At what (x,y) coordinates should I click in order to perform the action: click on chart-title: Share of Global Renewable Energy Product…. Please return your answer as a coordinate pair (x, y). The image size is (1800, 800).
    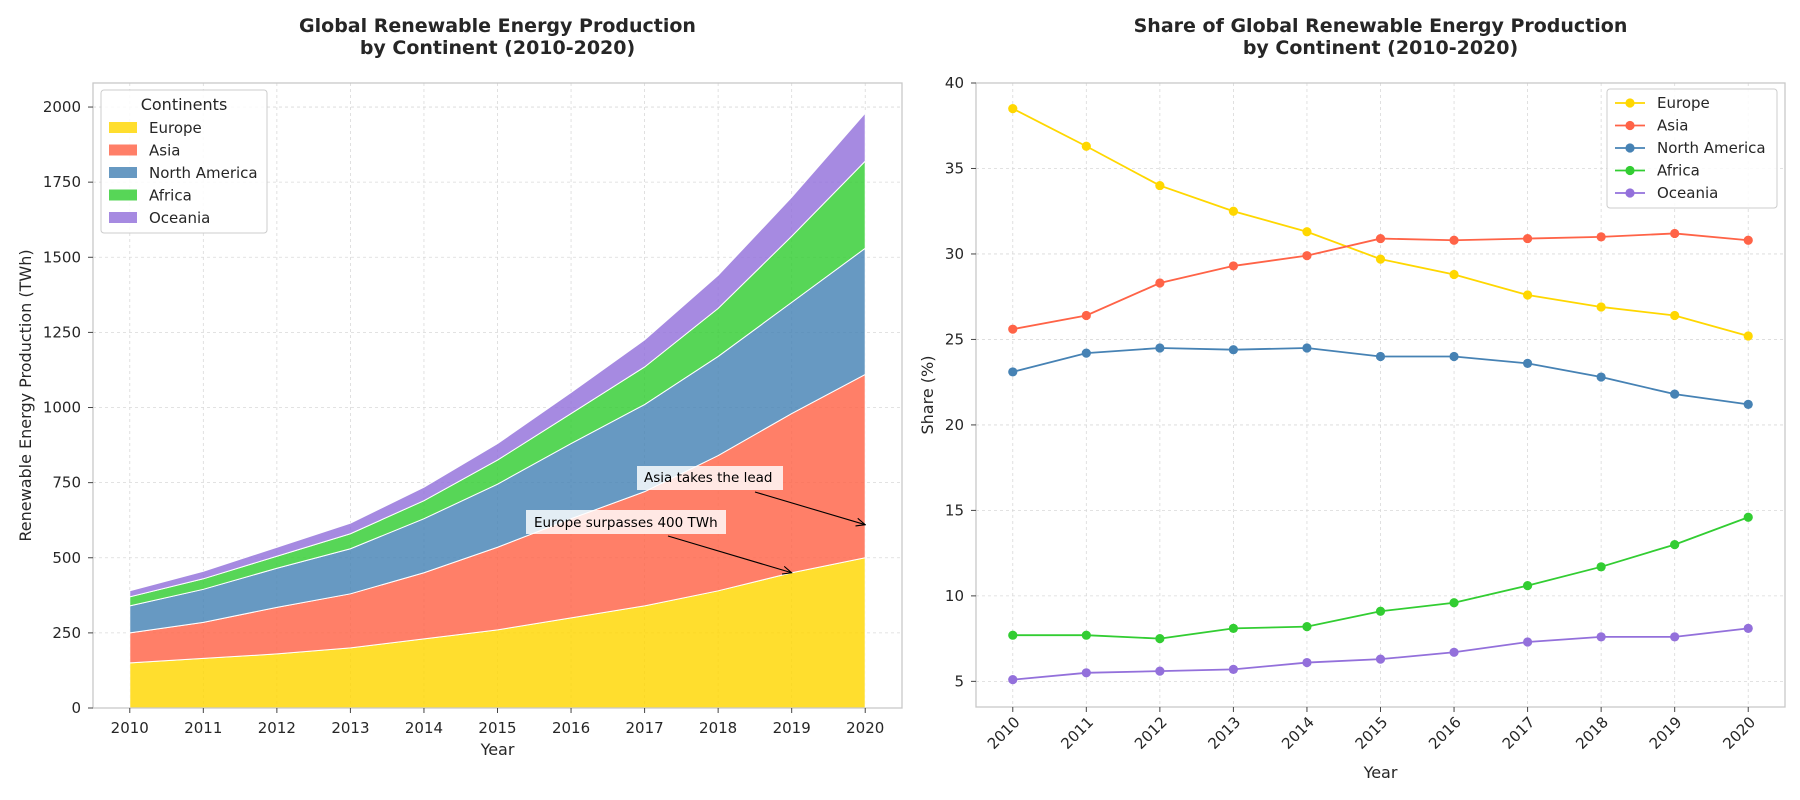
    Looking at the image, I should click on (1381, 37).